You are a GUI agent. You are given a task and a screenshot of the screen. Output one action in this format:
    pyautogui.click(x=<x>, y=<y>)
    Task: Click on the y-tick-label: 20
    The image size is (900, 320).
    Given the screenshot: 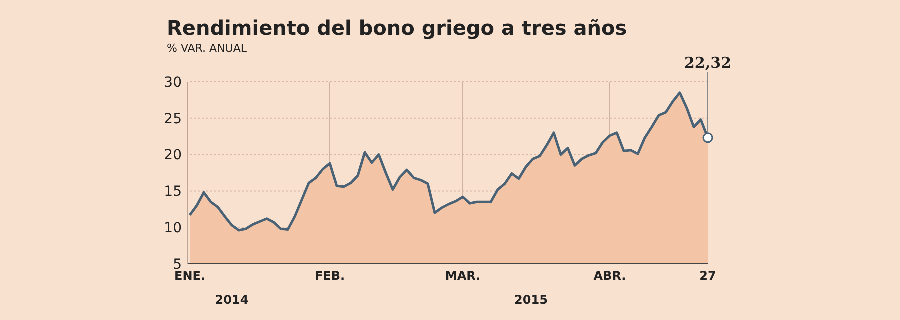 What is the action you would take?
    pyautogui.click(x=173, y=156)
    